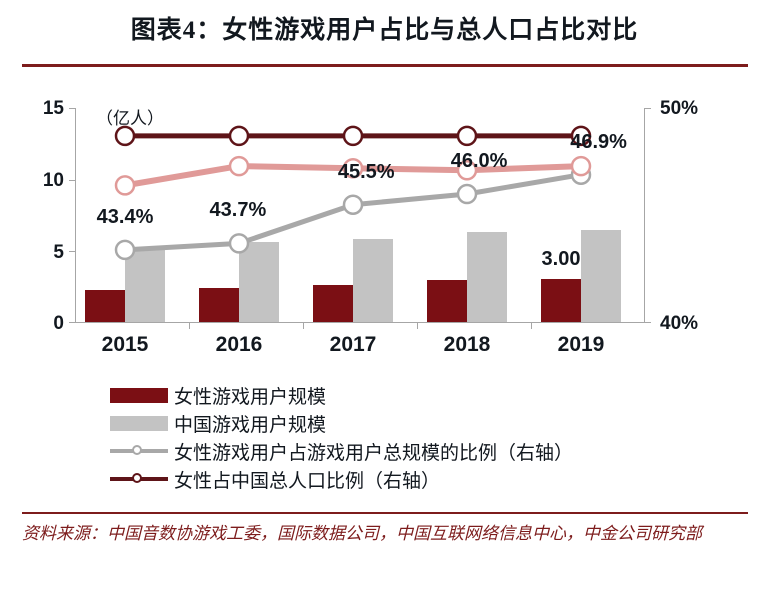 This screenshot has height=591, width=769. Describe the element at coordinates (303, 326) in the screenshot. I see `x-tick-mark-2017` at that location.